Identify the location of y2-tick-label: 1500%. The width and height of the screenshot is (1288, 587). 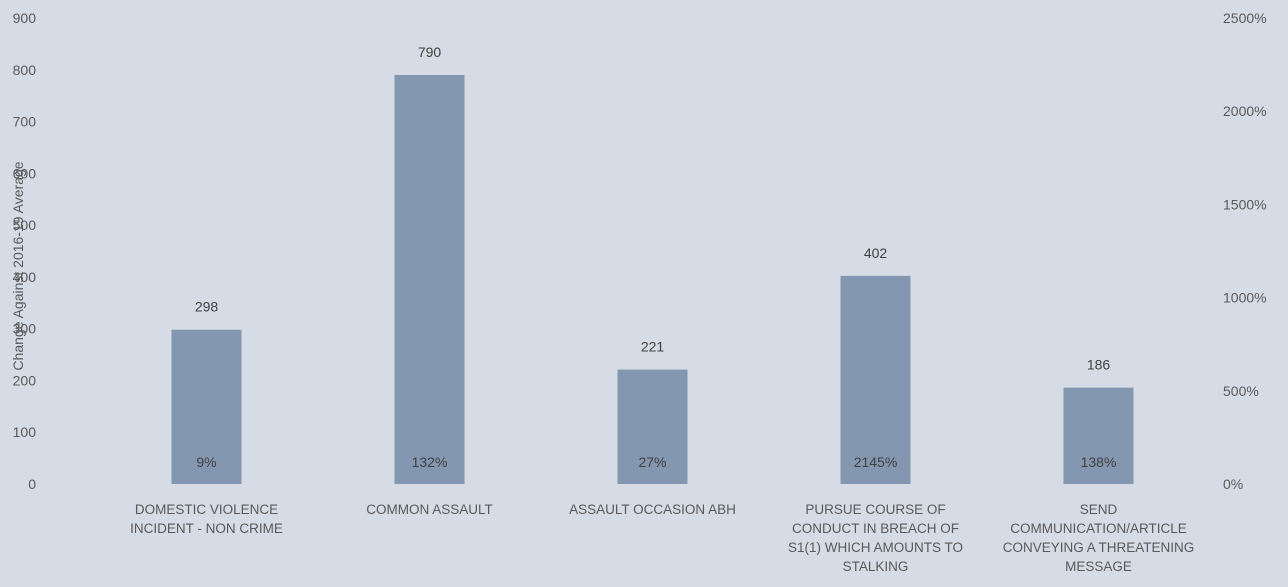
(1245, 204).